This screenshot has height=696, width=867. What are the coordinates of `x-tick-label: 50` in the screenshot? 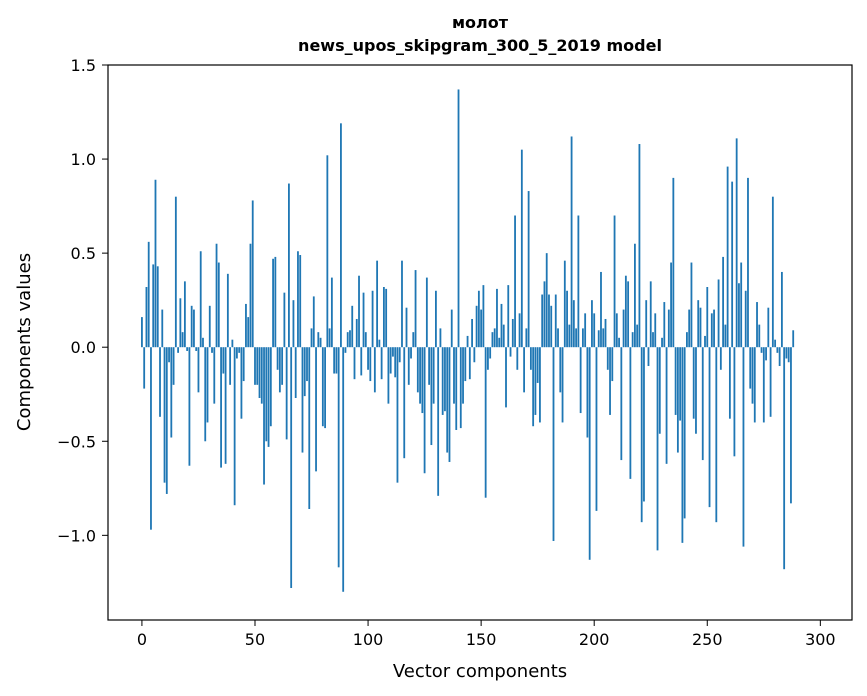 It's located at (255, 639).